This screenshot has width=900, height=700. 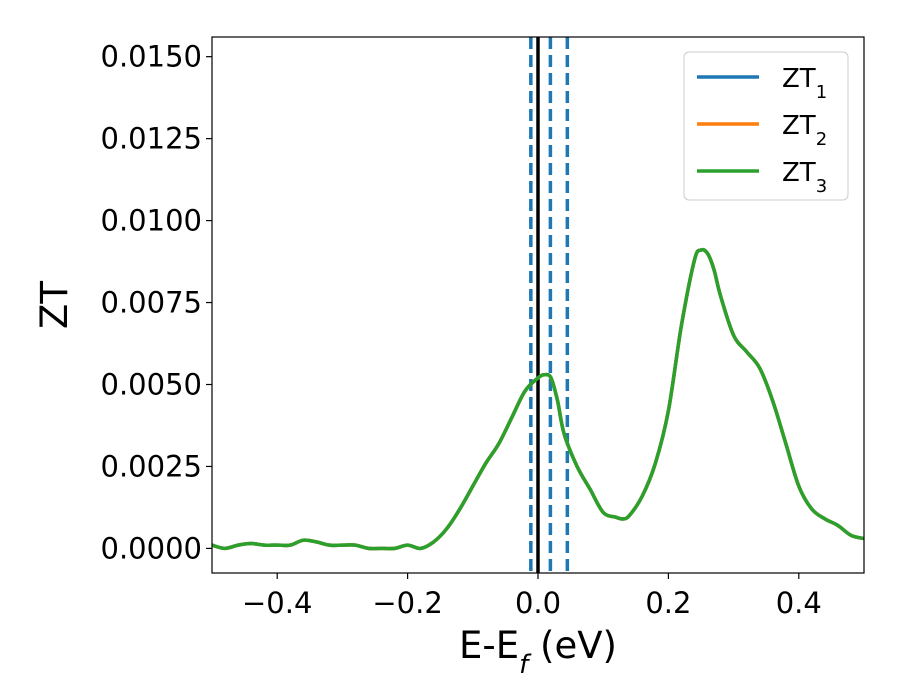 What do you see at coordinates (799, 603) in the screenshot?
I see `x-tick-label: 0.4` at bounding box center [799, 603].